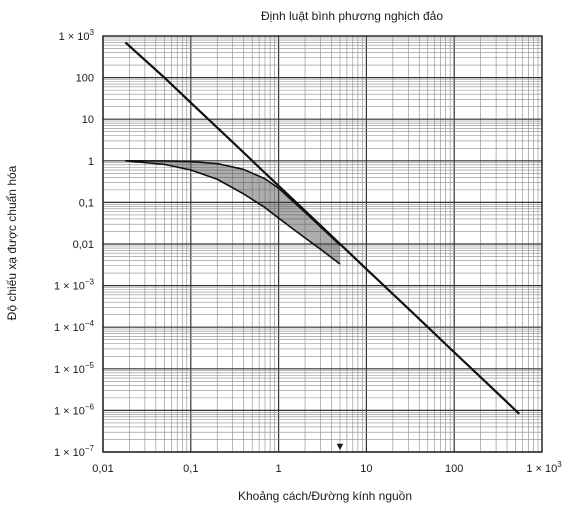  Describe the element at coordinates (91, 162) in the screenshot. I see `y-tick-label: 1` at that location.